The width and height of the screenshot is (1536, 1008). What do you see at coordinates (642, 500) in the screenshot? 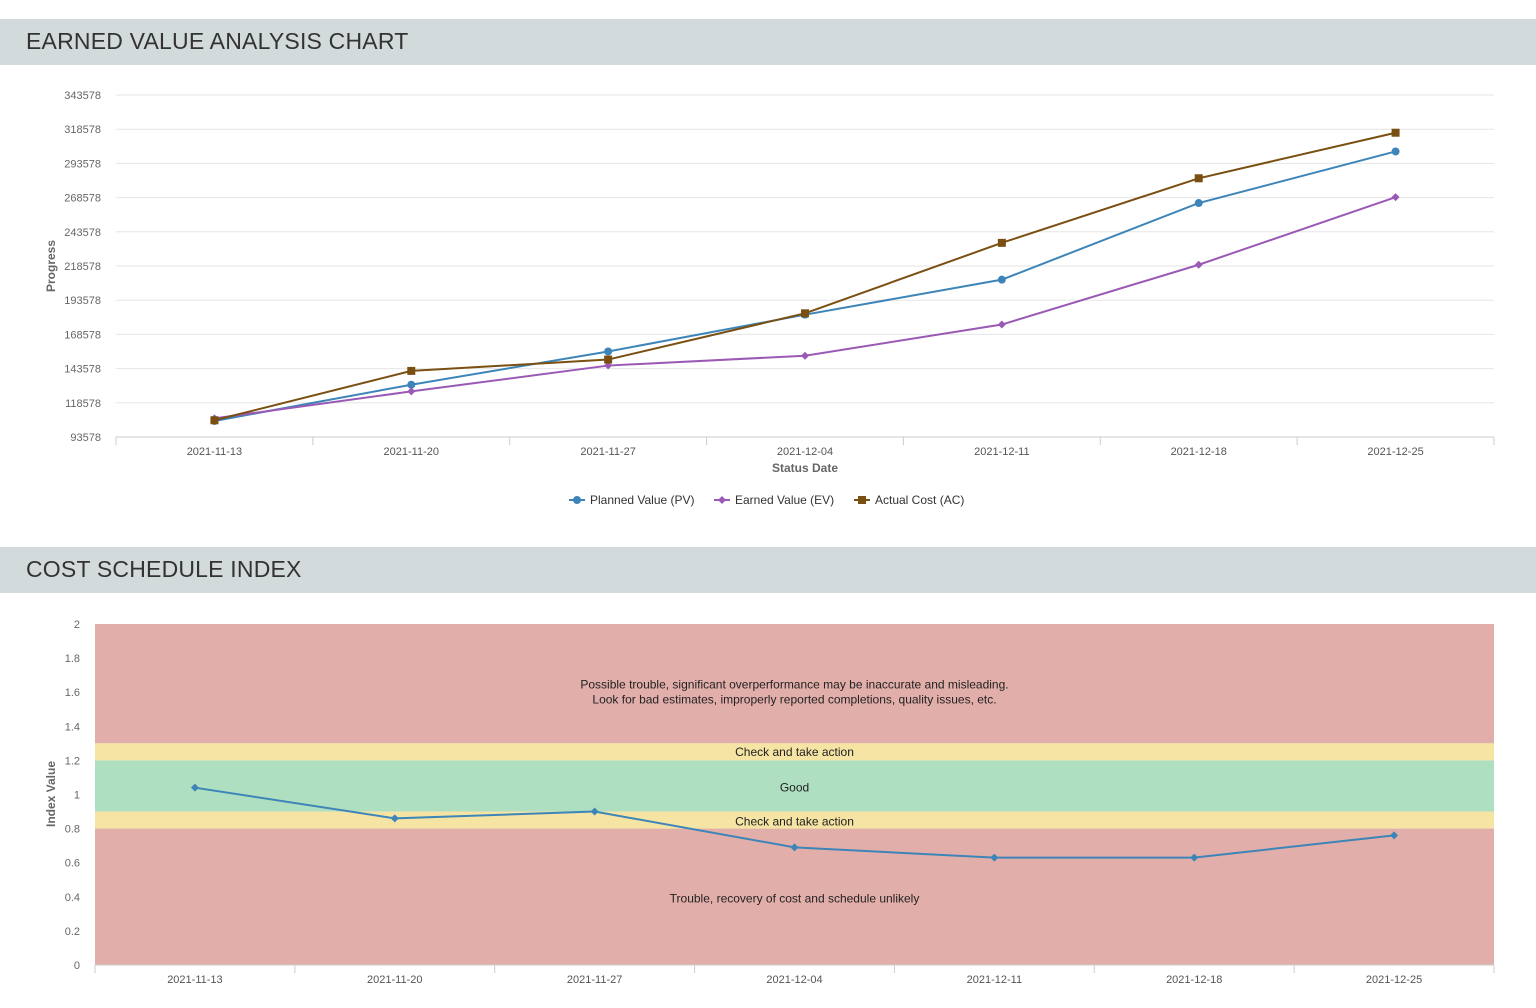
I see `legend-label: Planned Value (PV)` at bounding box center [642, 500].